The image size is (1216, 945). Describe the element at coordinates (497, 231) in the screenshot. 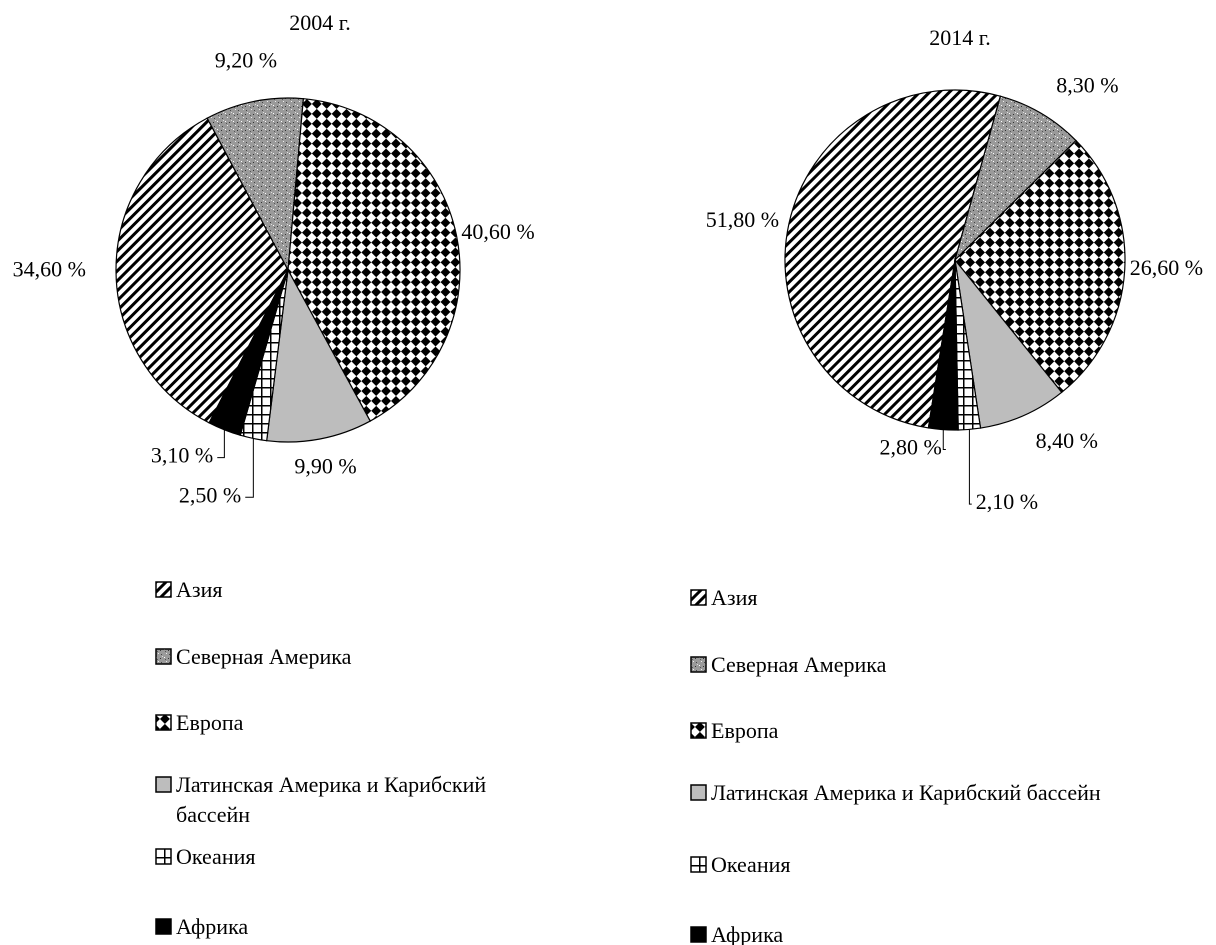

I see `data-label: 40,60 %` at that location.